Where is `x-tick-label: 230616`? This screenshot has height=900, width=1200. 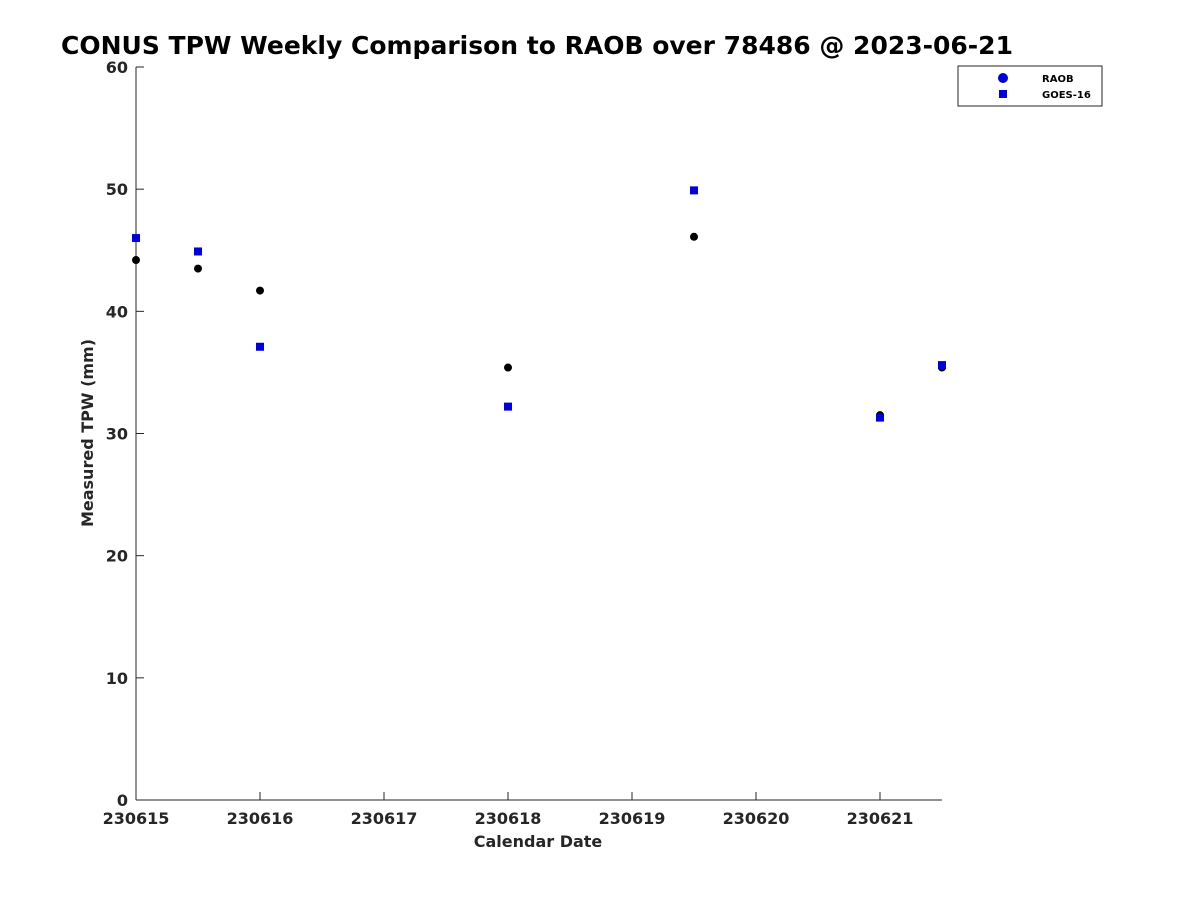 x-tick-label: 230616 is located at coordinates (260, 818).